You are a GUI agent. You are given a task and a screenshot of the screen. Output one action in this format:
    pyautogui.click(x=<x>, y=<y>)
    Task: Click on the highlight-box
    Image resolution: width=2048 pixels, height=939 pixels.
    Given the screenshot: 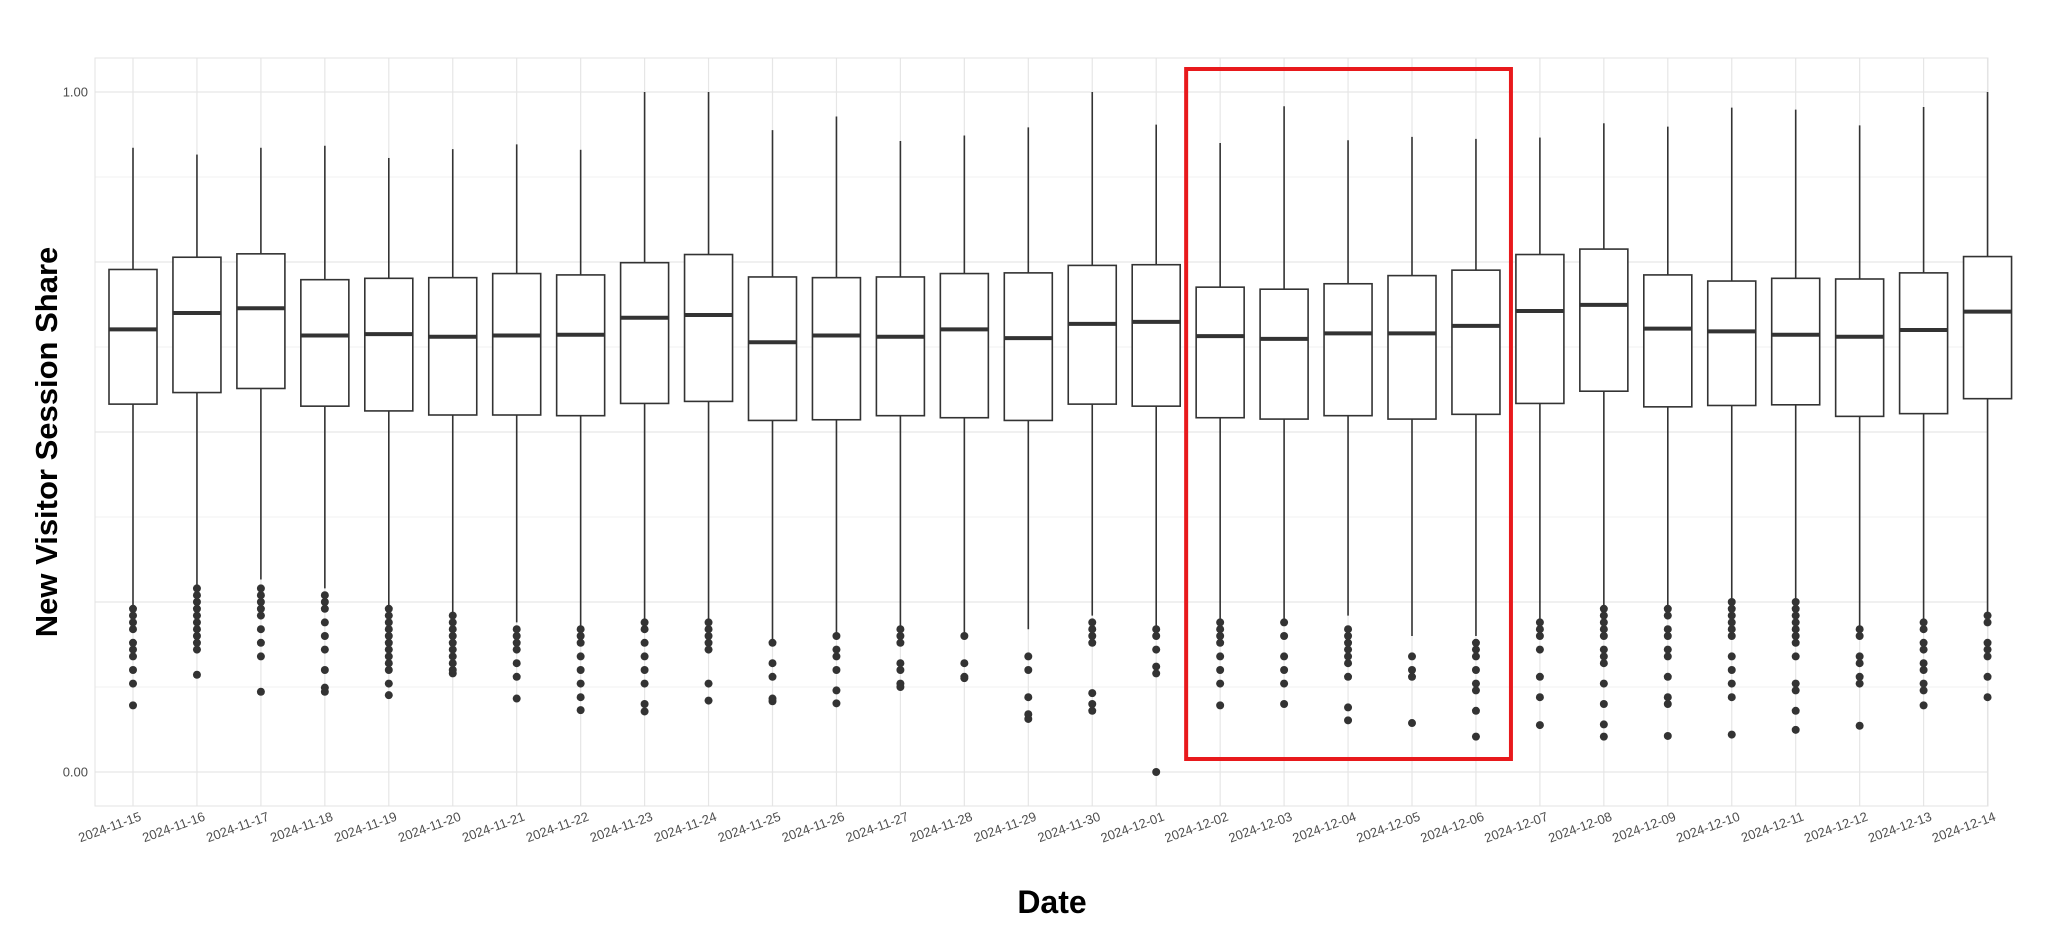 What is the action you would take?
    pyautogui.click(x=1348, y=414)
    